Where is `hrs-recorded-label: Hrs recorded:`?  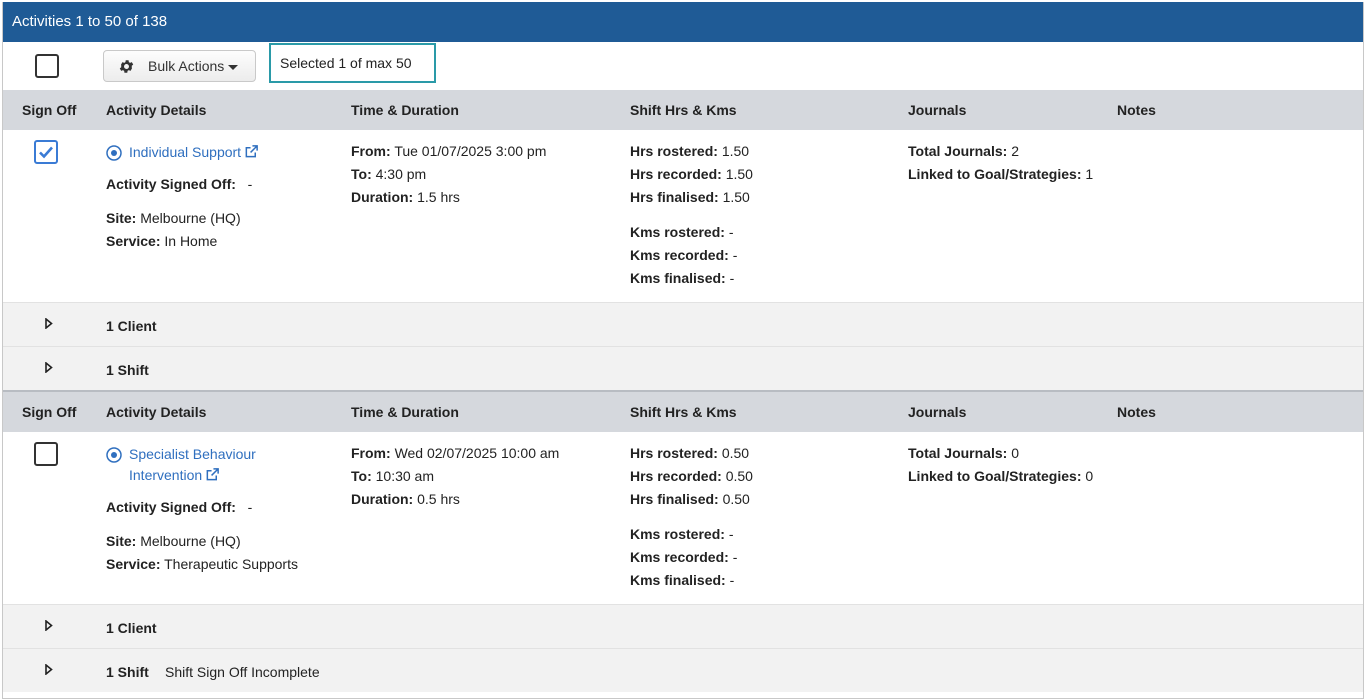 hrs-recorded-label: Hrs recorded: is located at coordinates (676, 174).